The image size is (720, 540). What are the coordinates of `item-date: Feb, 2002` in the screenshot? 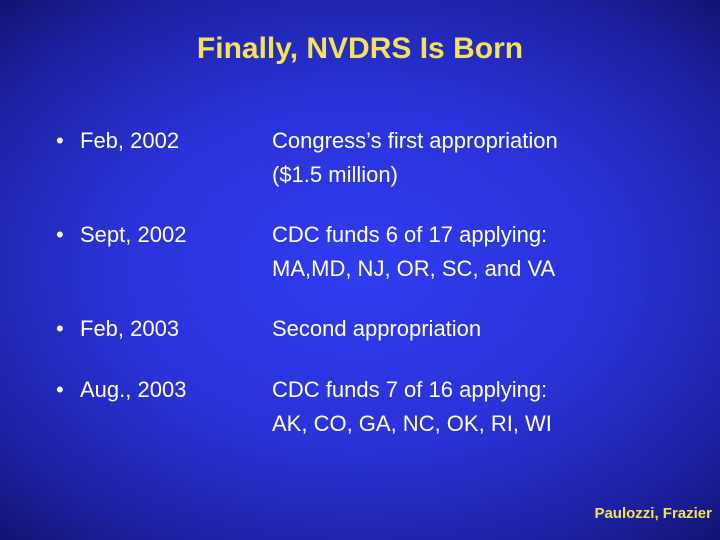 It's located at (130, 140).